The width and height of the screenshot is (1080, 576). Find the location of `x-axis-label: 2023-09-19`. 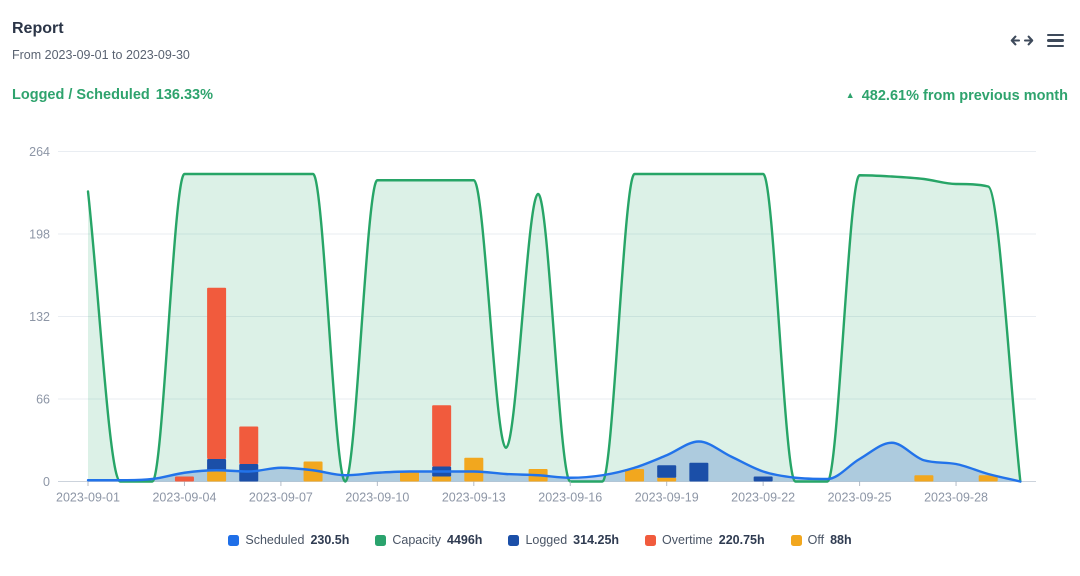

x-axis-label: 2023-09-19 is located at coordinates (667, 498).